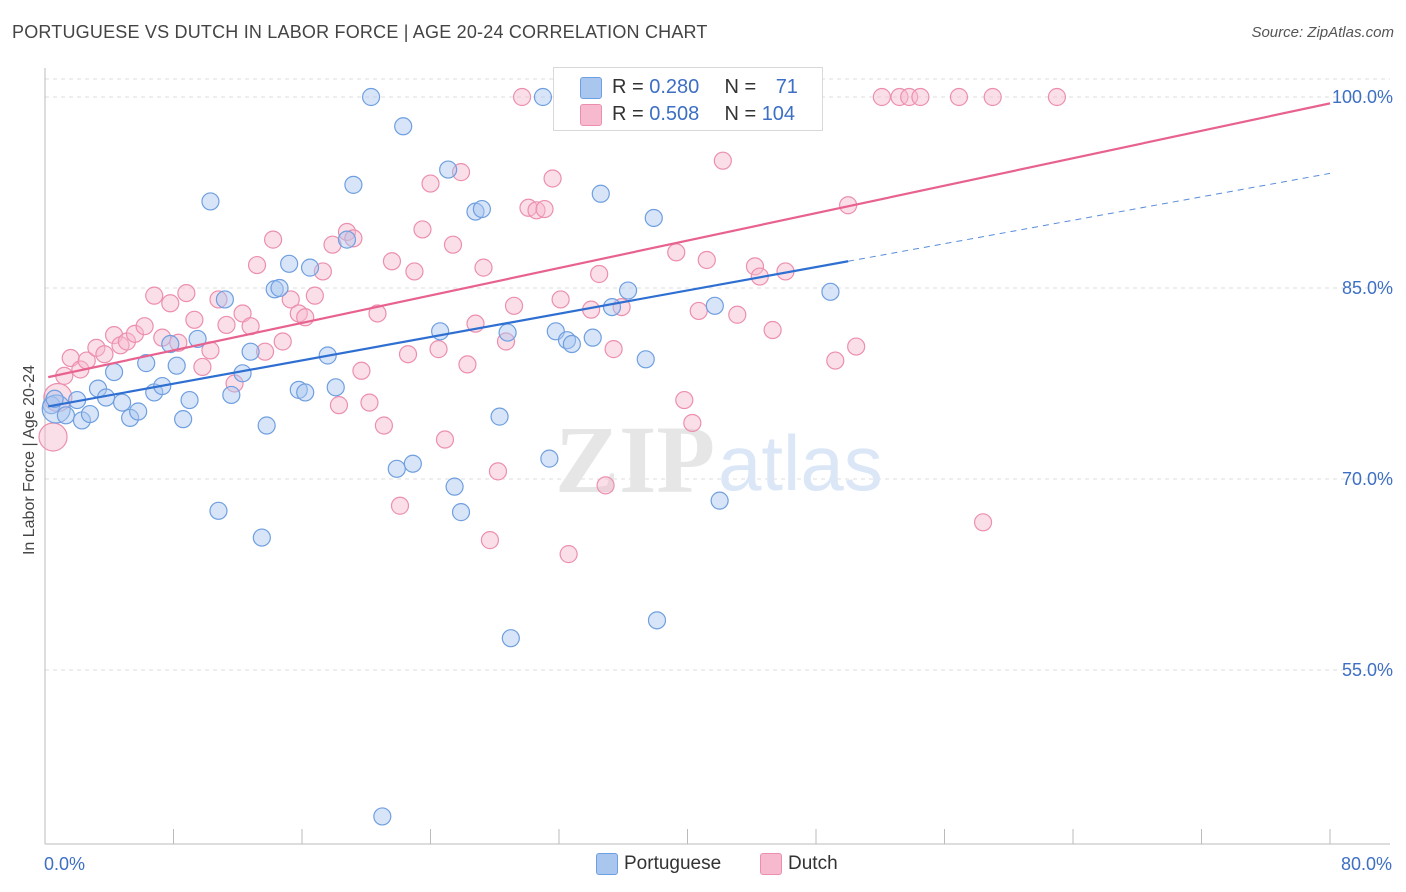  What do you see at coordinates (1089, 217) in the screenshot?
I see `portuguese-trend-extension` at bounding box center [1089, 217].